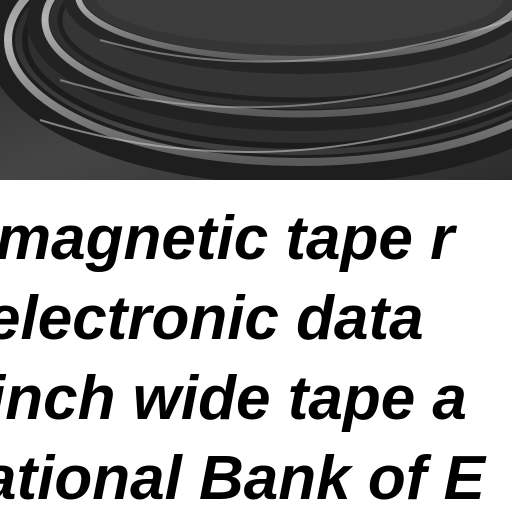  What do you see at coordinates (242, 478) in the screenshot?
I see `caption-line-4: ational Bank of E` at bounding box center [242, 478].